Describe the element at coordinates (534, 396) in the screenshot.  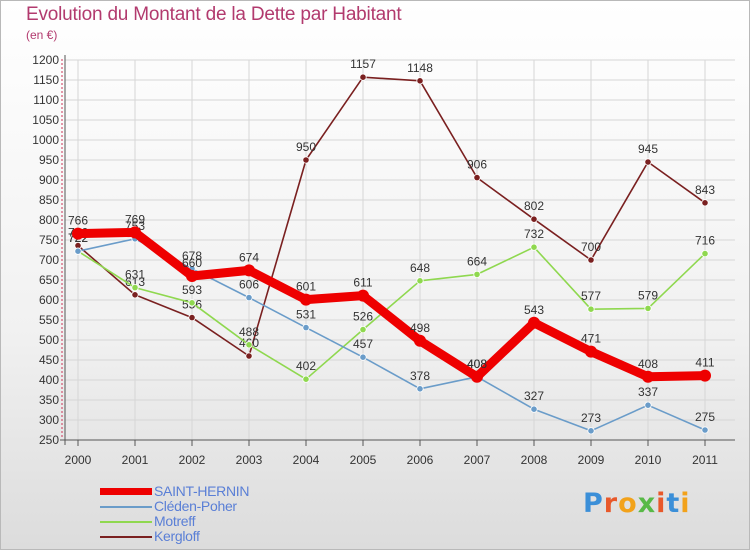
I see `data-label-cleden-poher: 327` at that location.